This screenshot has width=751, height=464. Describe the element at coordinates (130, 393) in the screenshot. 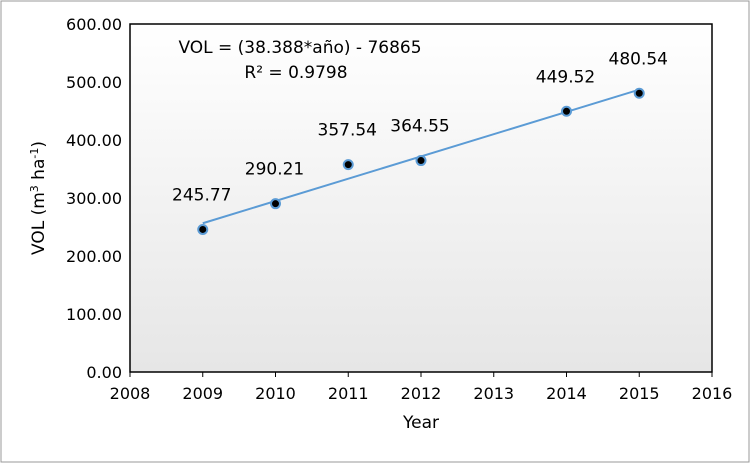

I see `x-tick-label: 2008` at that location.